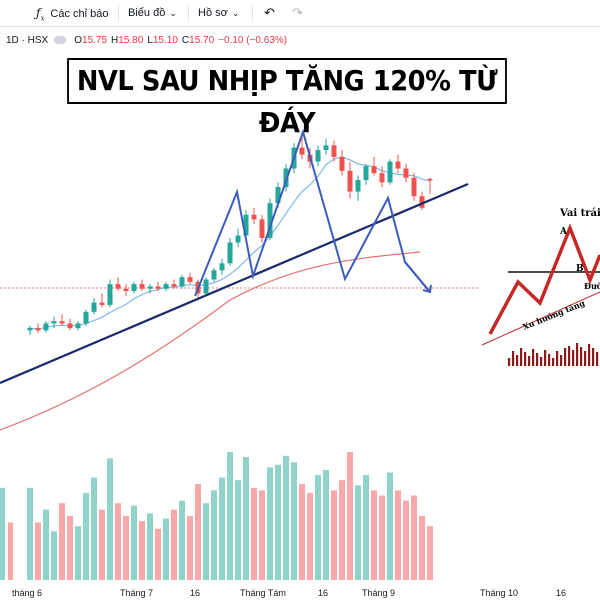 This screenshot has width=600, height=600. I want to click on diagram-label-top: Vai trái, so click(579, 213).